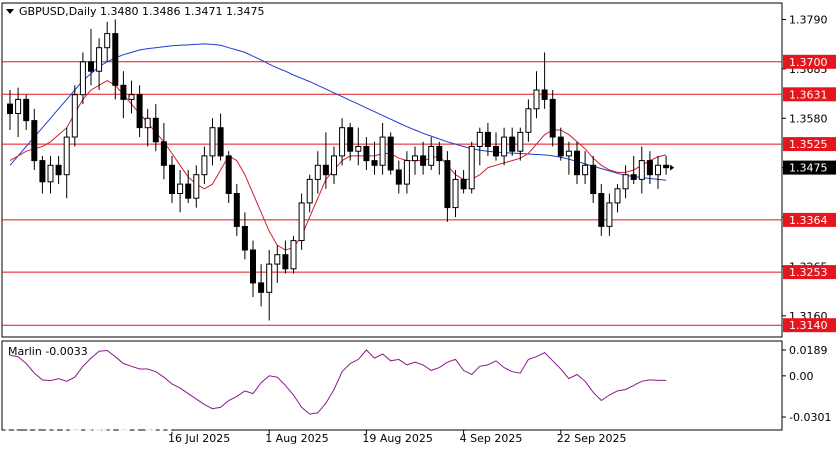 This screenshot has height=450, width=840. I want to click on level-tag-label: 1.3525, so click(808, 144).